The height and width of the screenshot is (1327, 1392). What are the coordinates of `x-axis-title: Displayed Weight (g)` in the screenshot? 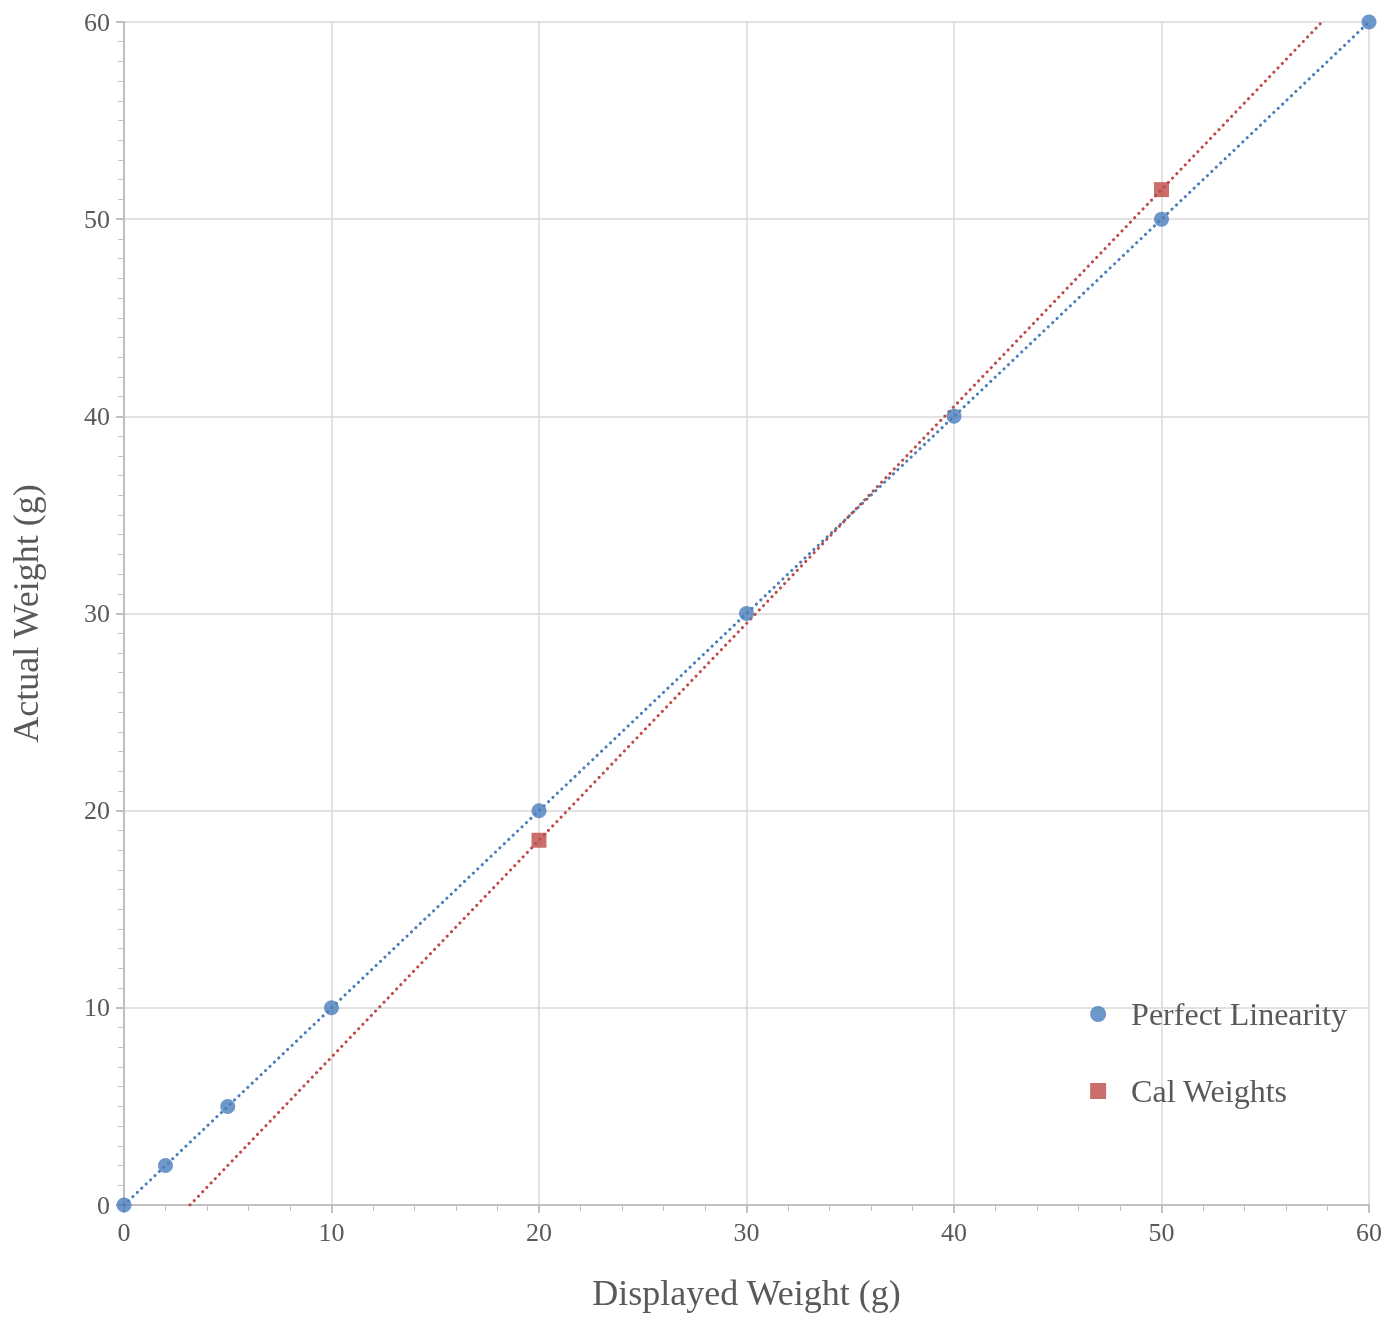 It's located at (746, 1293).